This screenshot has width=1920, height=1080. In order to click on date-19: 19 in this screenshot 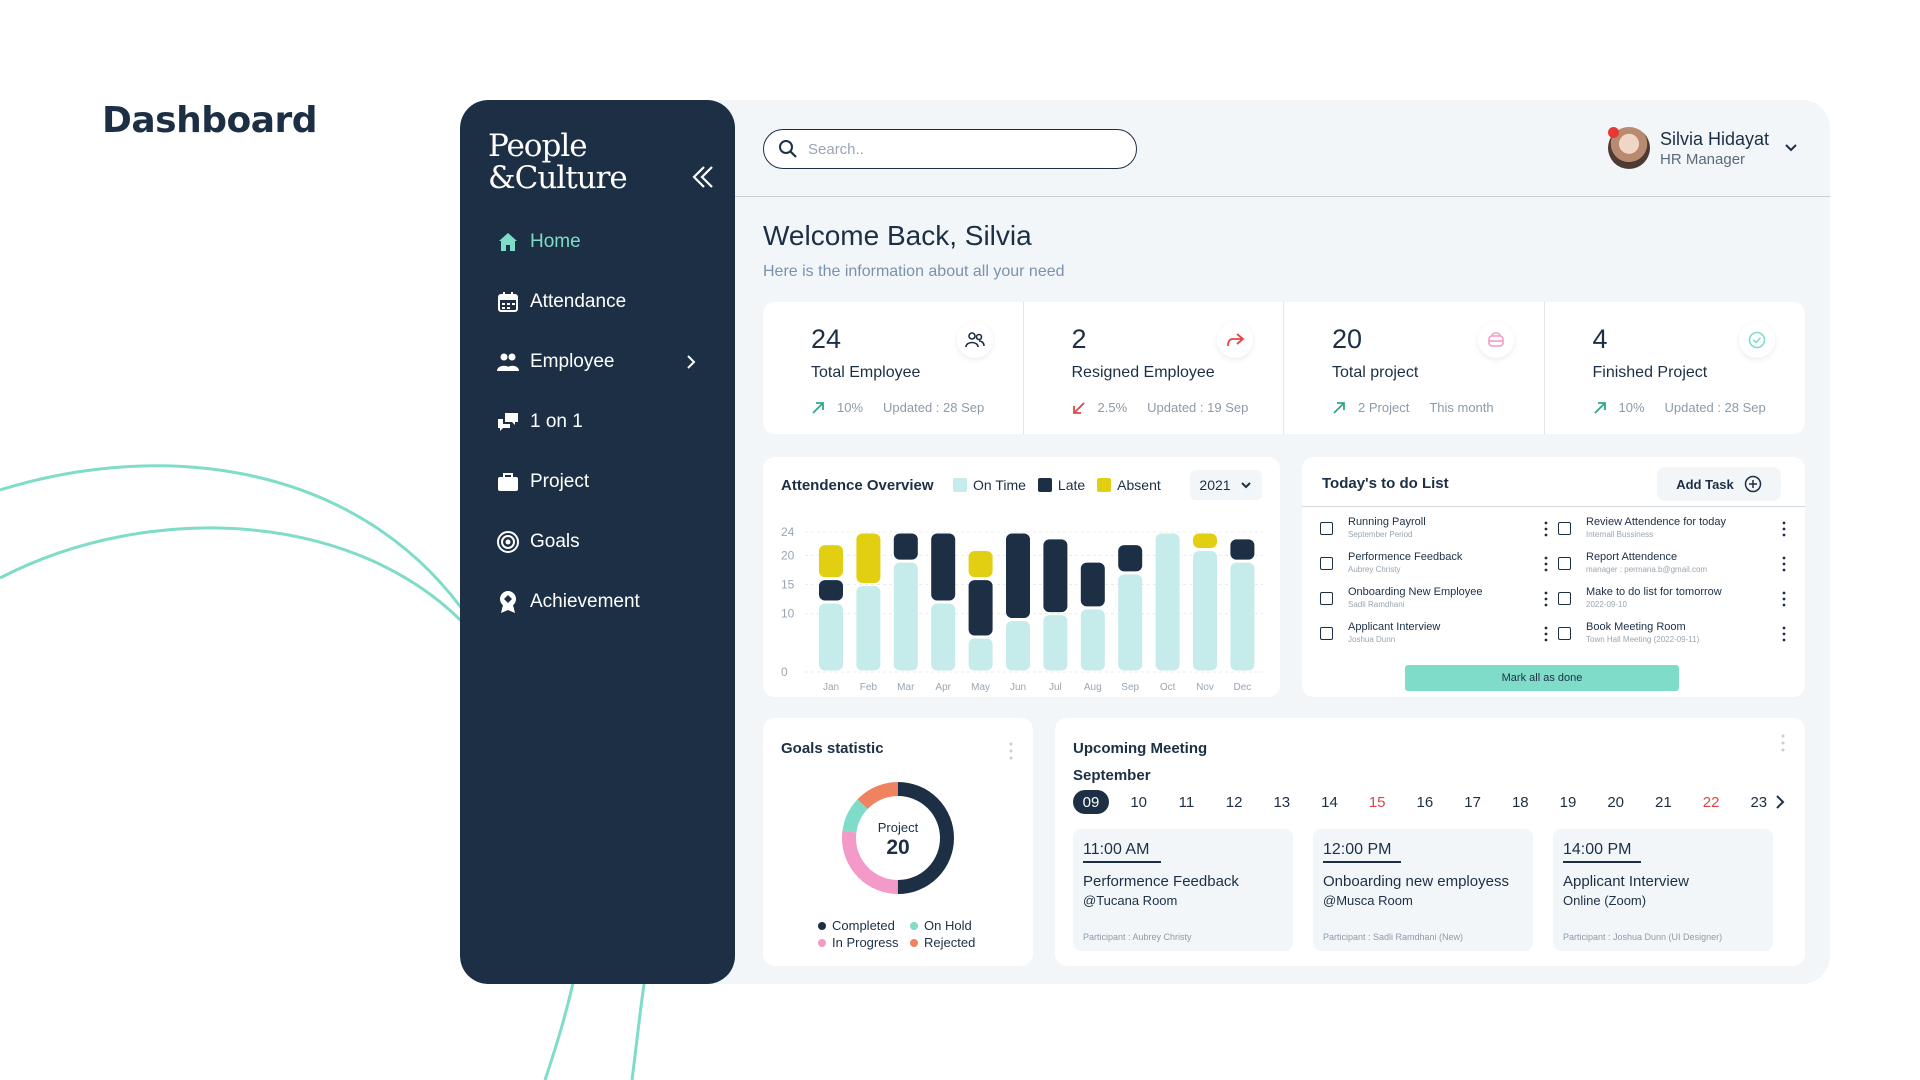, I will do `click(1568, 802)`.